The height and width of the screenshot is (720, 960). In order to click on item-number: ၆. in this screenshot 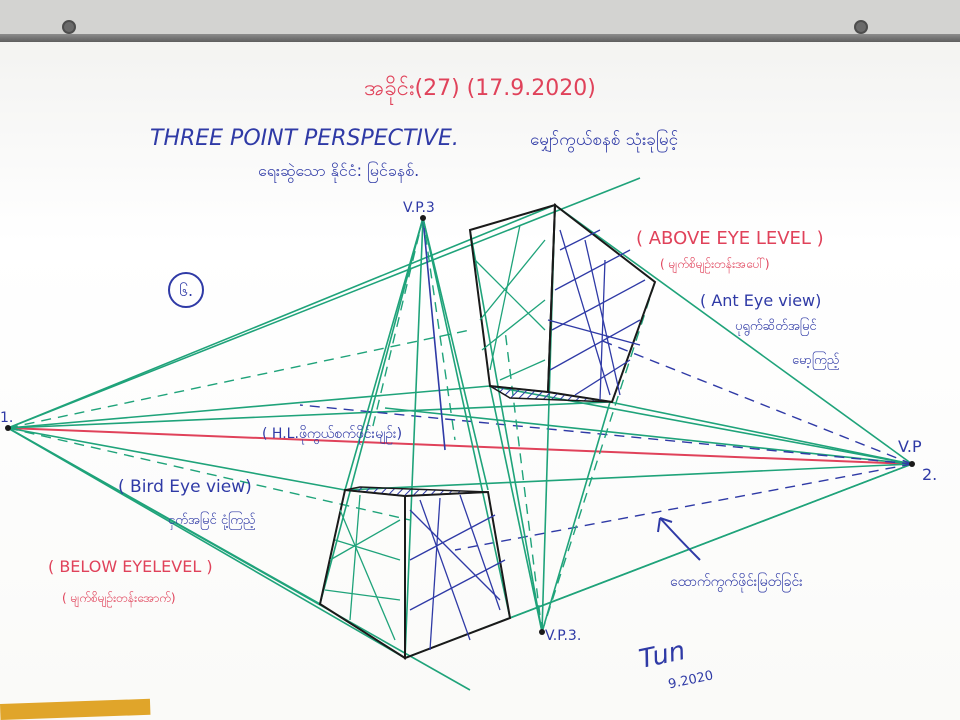, I will do `click(186, 290)`.